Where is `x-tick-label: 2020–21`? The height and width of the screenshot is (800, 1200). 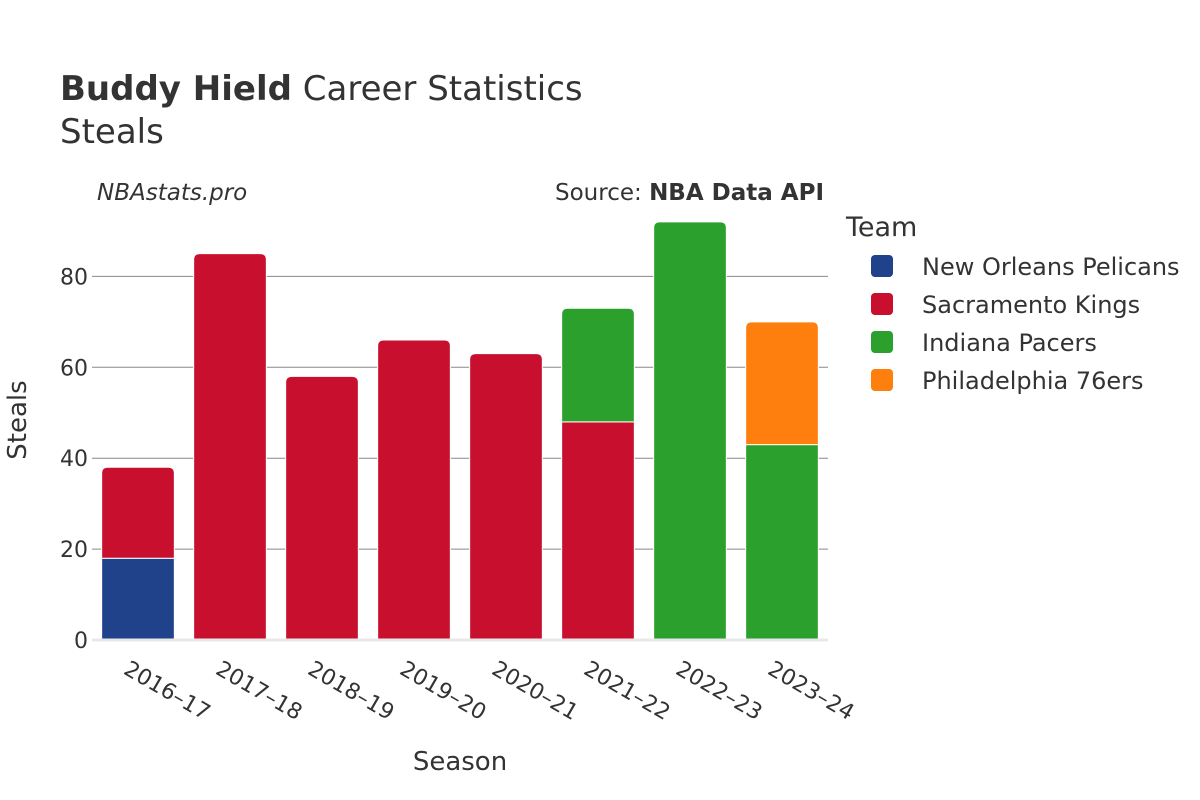
x-tick-label: 2020–21 is located at coordinates (534, 691).